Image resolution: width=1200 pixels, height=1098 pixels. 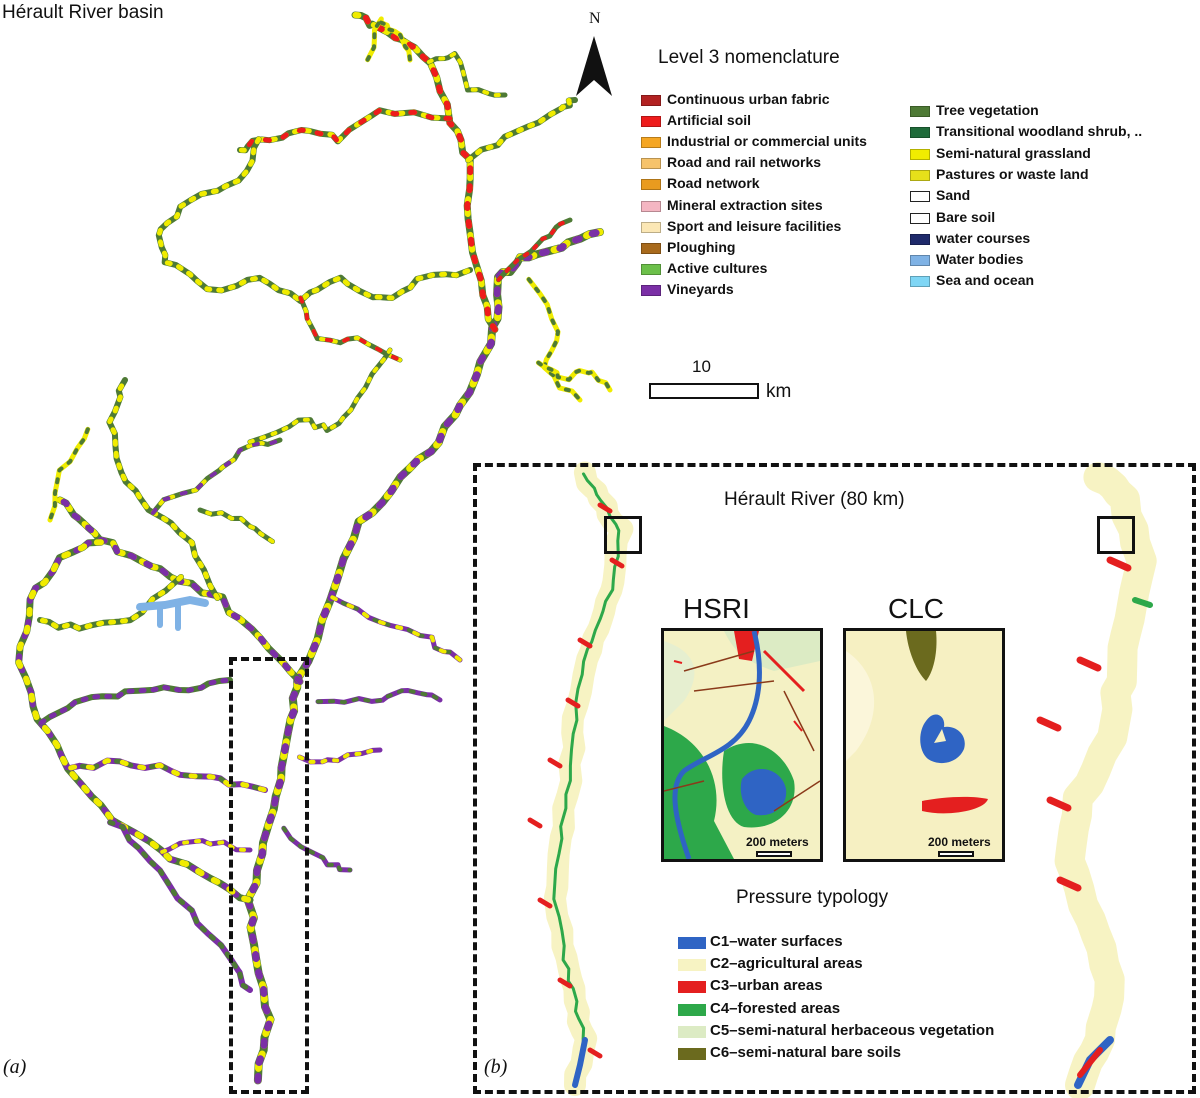 What do you see at coordinates (623, 535) in the screenshot?
I see `hsri-zoom-square` at bounding box center [623, 535].